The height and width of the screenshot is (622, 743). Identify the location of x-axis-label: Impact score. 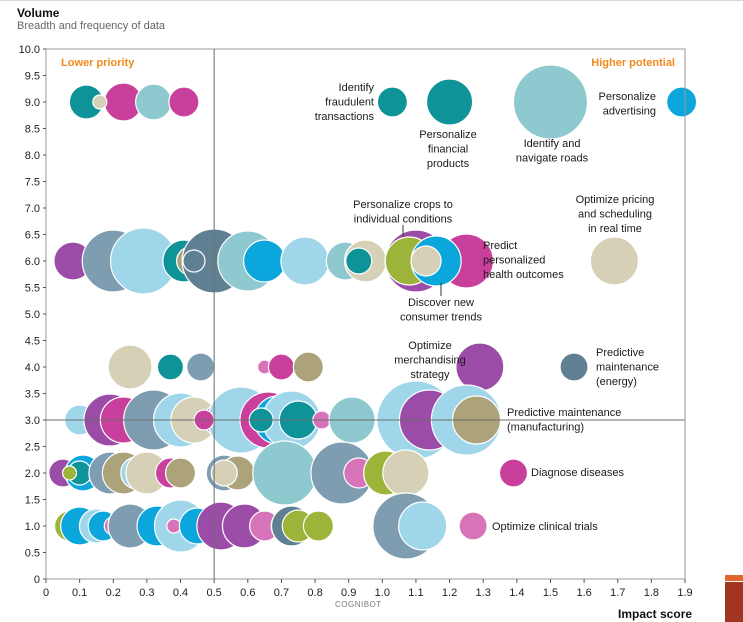
(655, 614).